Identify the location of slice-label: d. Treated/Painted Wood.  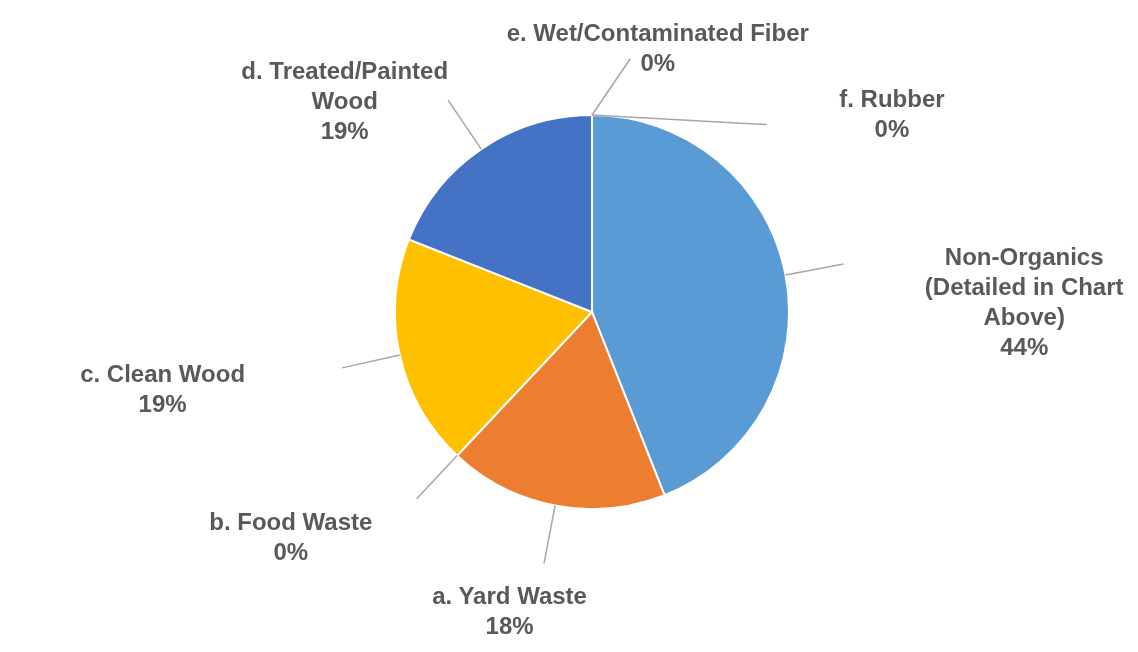
(345, 86).